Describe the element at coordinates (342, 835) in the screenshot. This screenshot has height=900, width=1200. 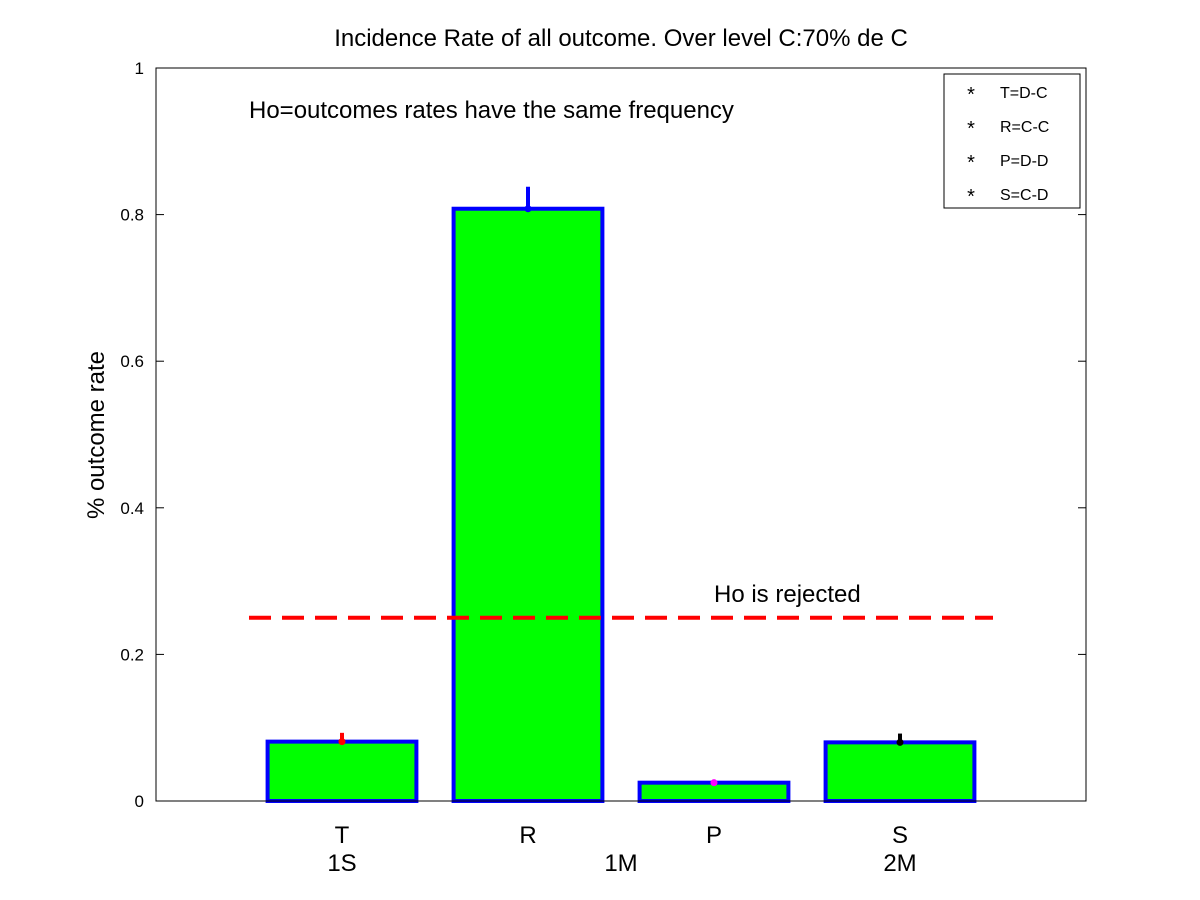
I see `x-tick-label-t: T` at that location.